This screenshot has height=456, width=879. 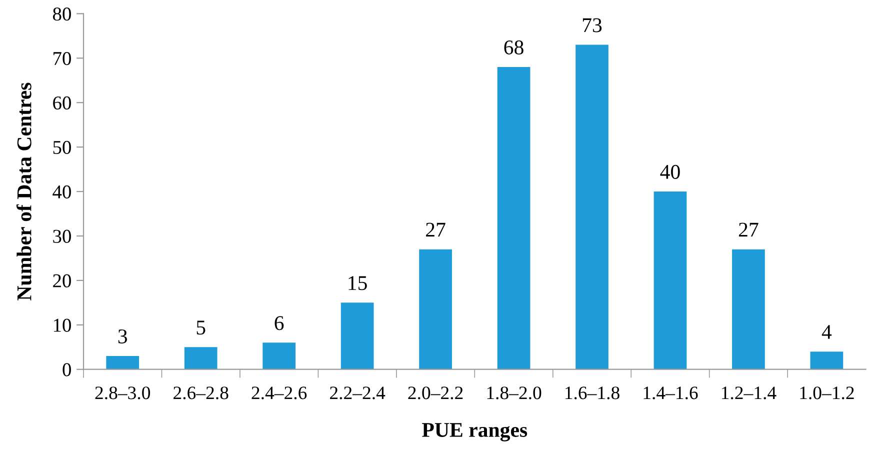 What do you see at coordinates (827, 332) in the screenshot?
I see `data-label: 4` at bounding box center [827, 332].